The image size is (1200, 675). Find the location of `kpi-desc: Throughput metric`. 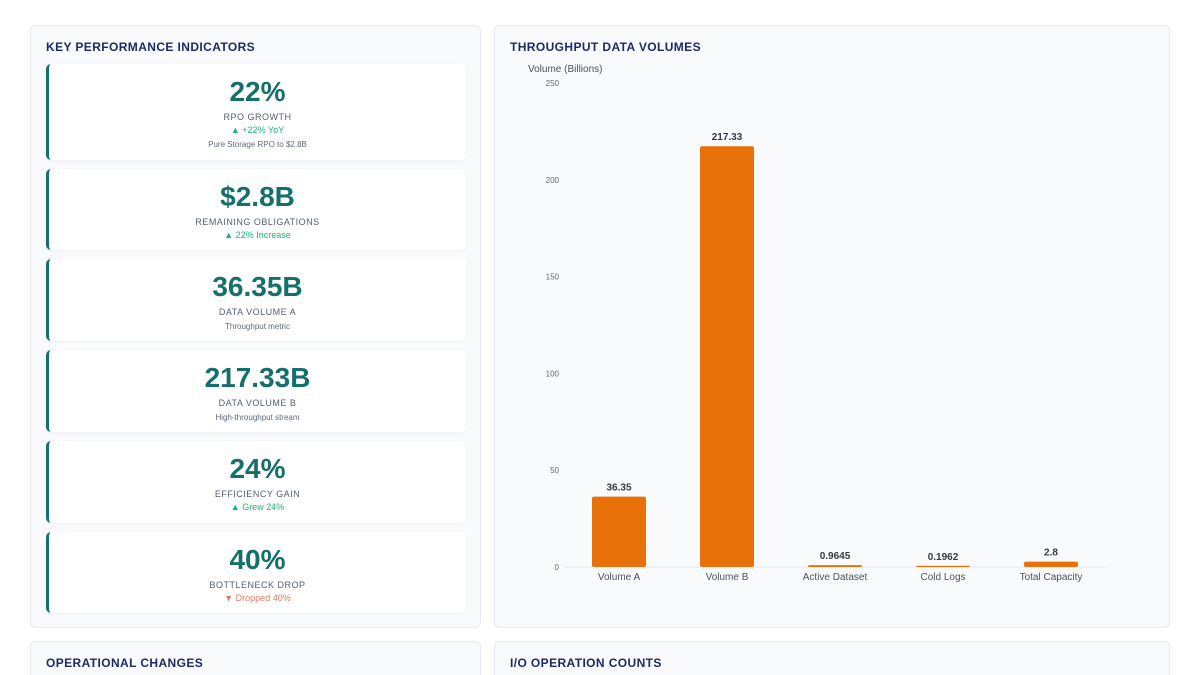

kpi-desc: Throughput metric is located at coordinates (257, 326).